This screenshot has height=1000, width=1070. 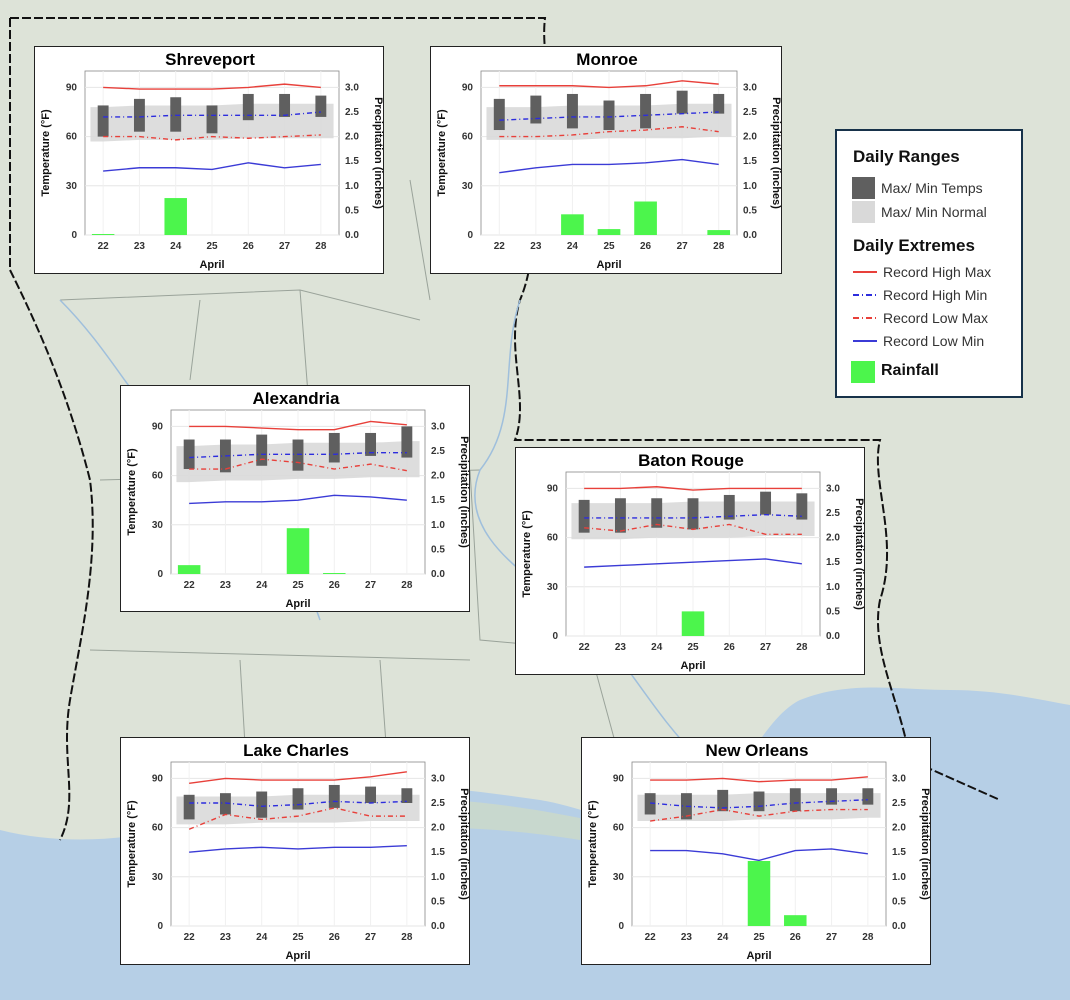 I want to click on legend-item-rhmin: Record High Min, so click(x=936, y=295).